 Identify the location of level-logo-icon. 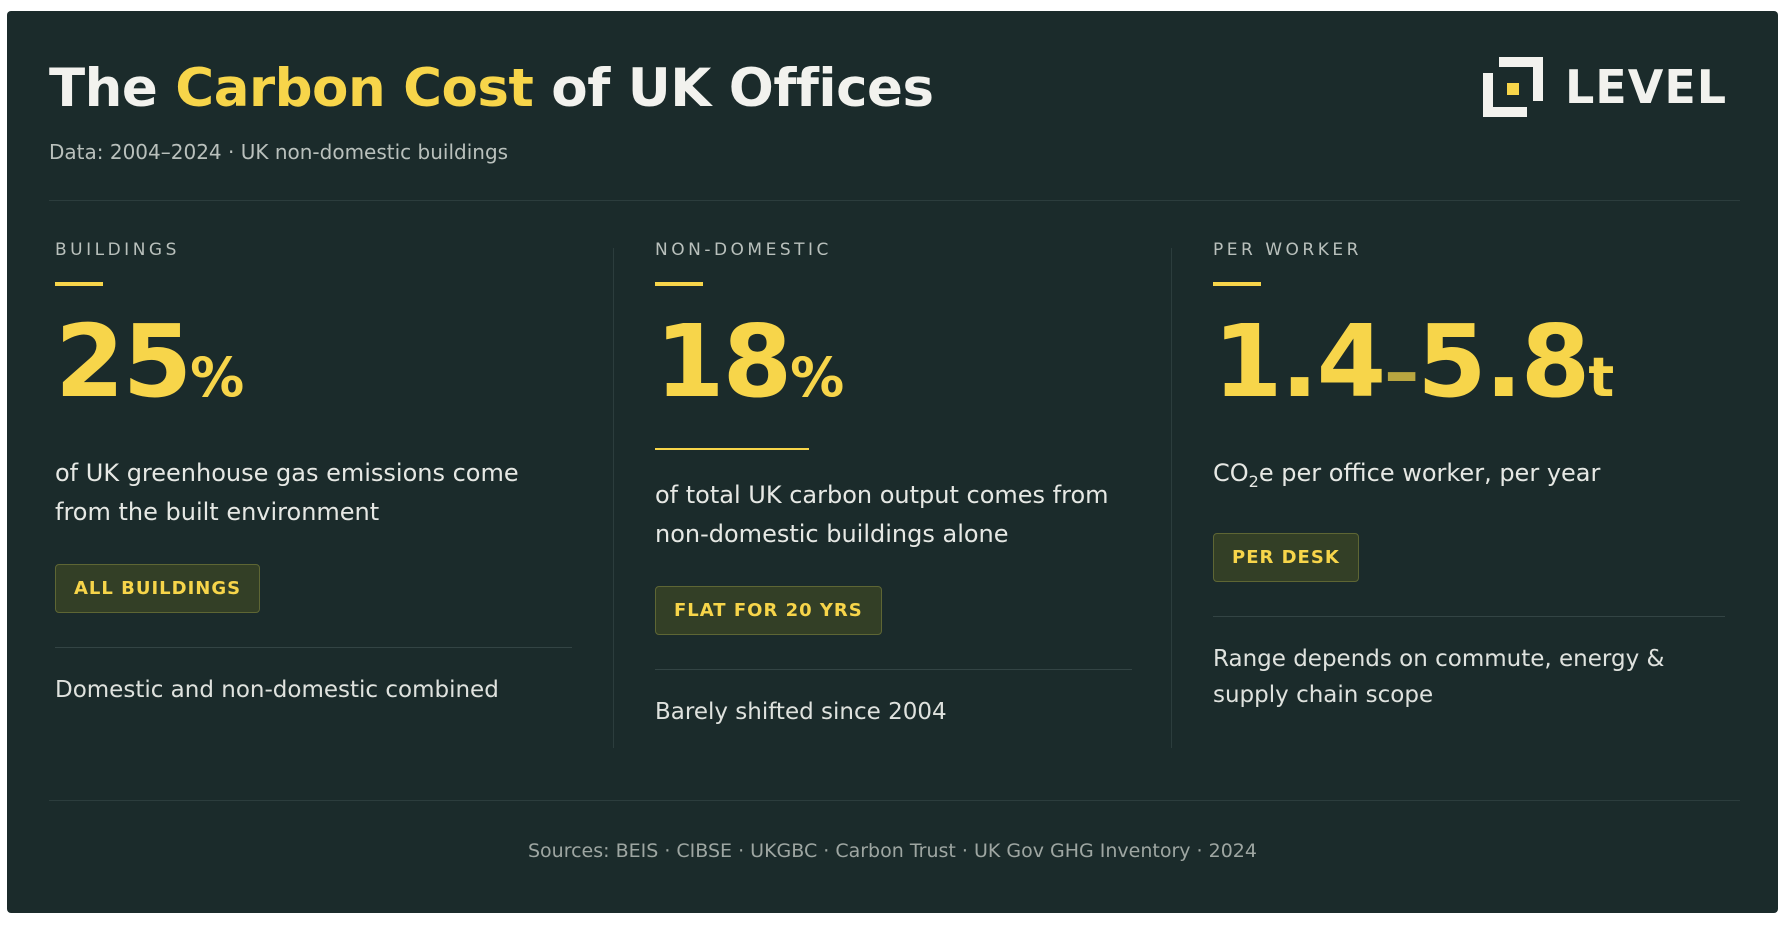
(1513, 87).